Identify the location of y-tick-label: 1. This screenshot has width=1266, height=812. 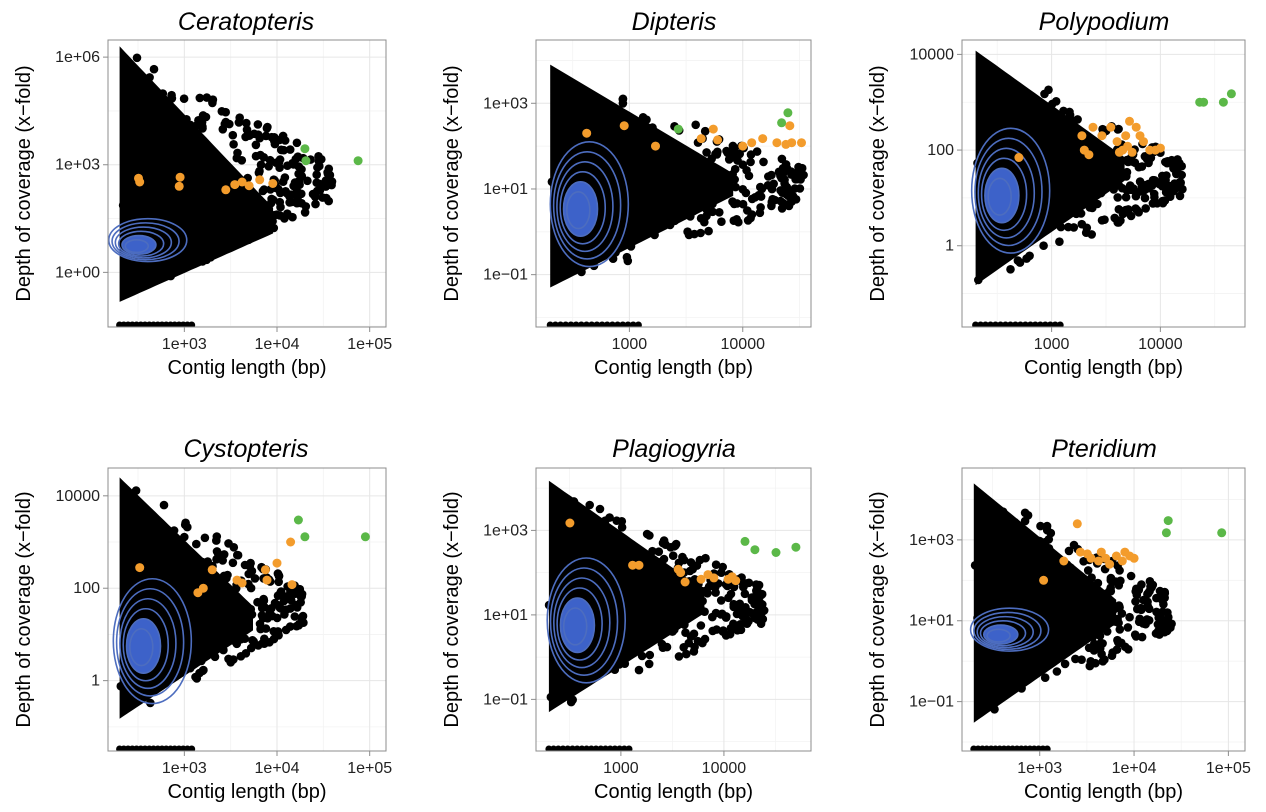
(949, 246).